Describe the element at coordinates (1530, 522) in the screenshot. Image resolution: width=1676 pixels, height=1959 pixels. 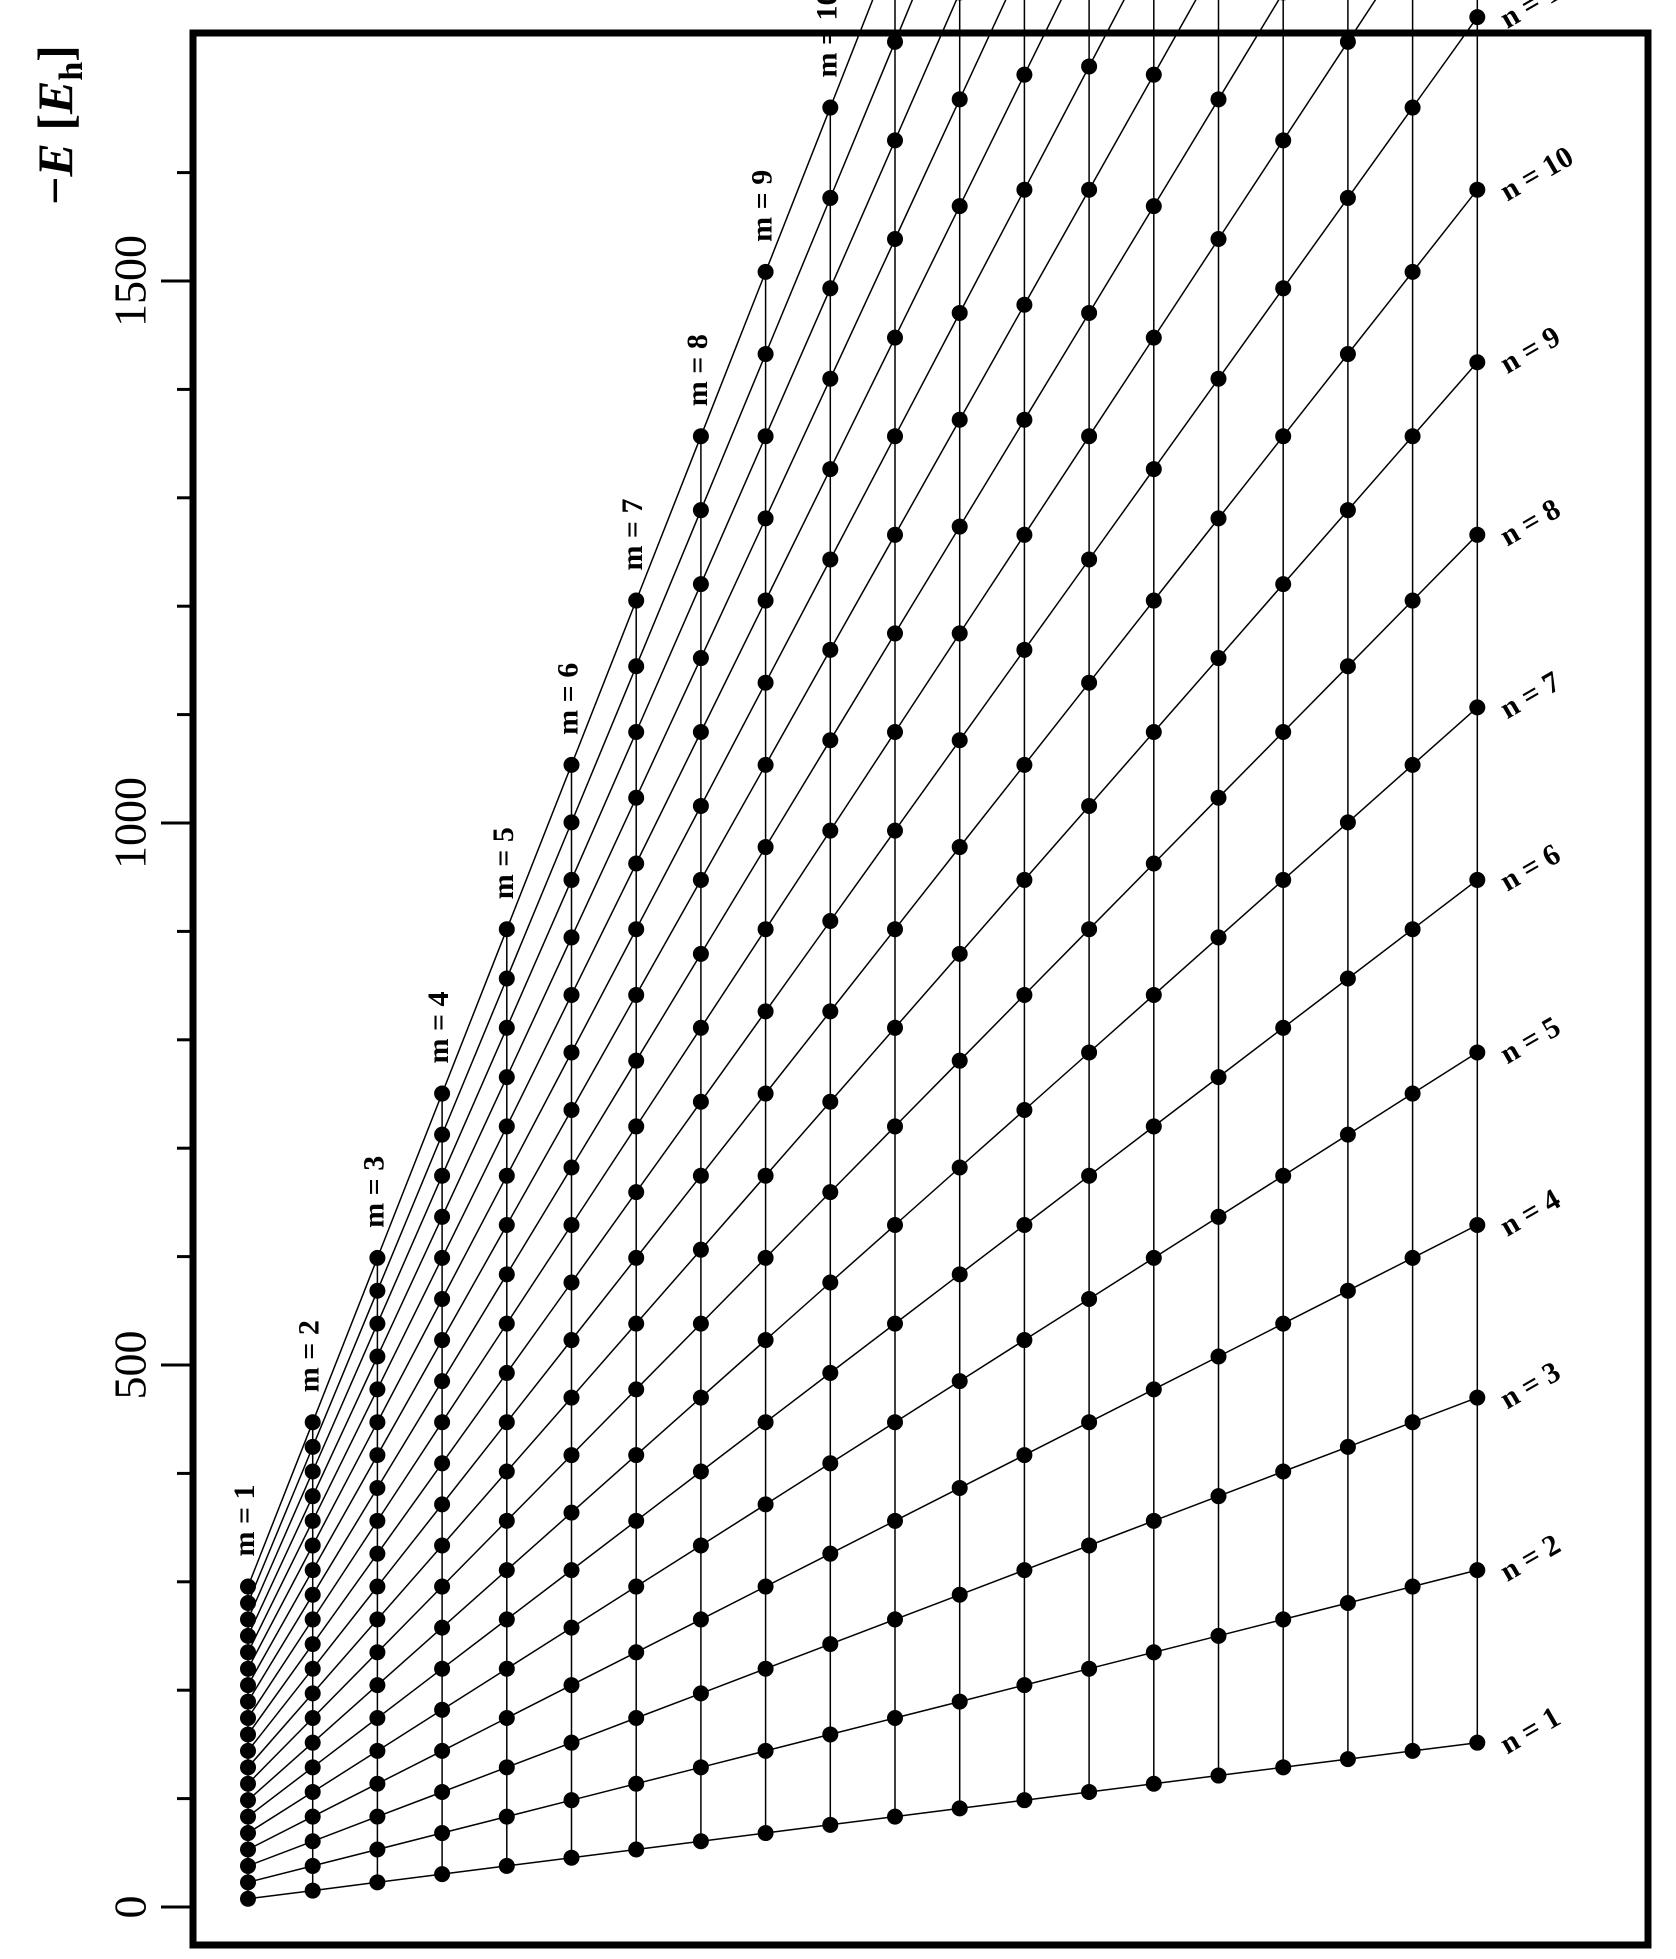
I see `n-label: n = 8` at that location.